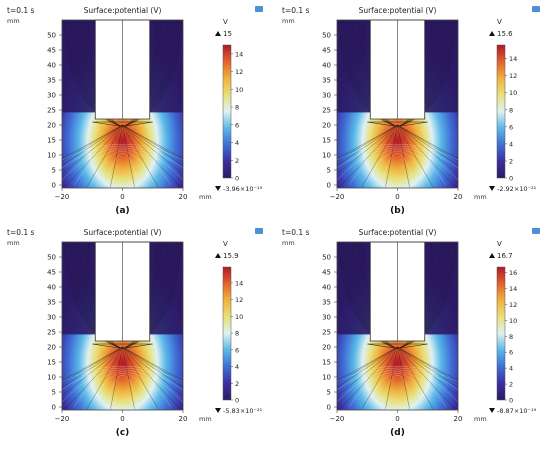 The width and height of the screenshot is (550, 449). Describe the element at coordinates (239, 90) in the screenshot. I see `colorbar-tick-label: 10` at that location.